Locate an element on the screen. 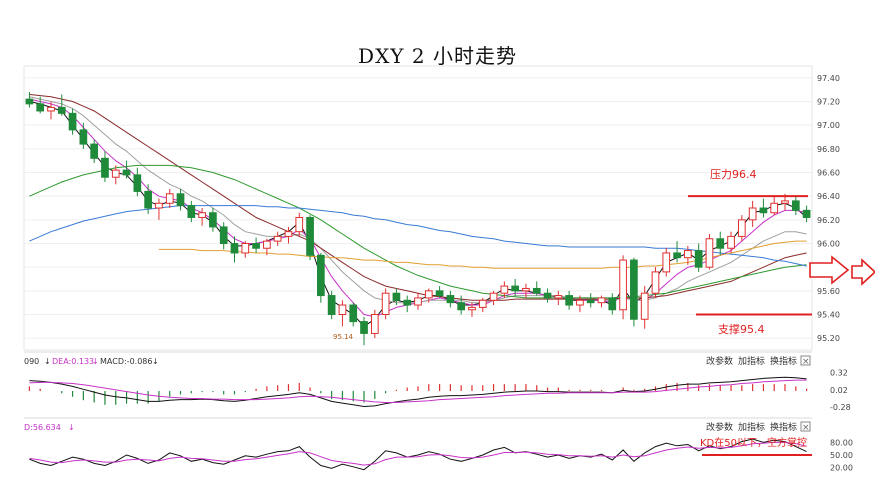 Image resolution: width=875 pixels, height=491 pixels. kd-switch-button: 换指标 is located at coordinates (783, 427).